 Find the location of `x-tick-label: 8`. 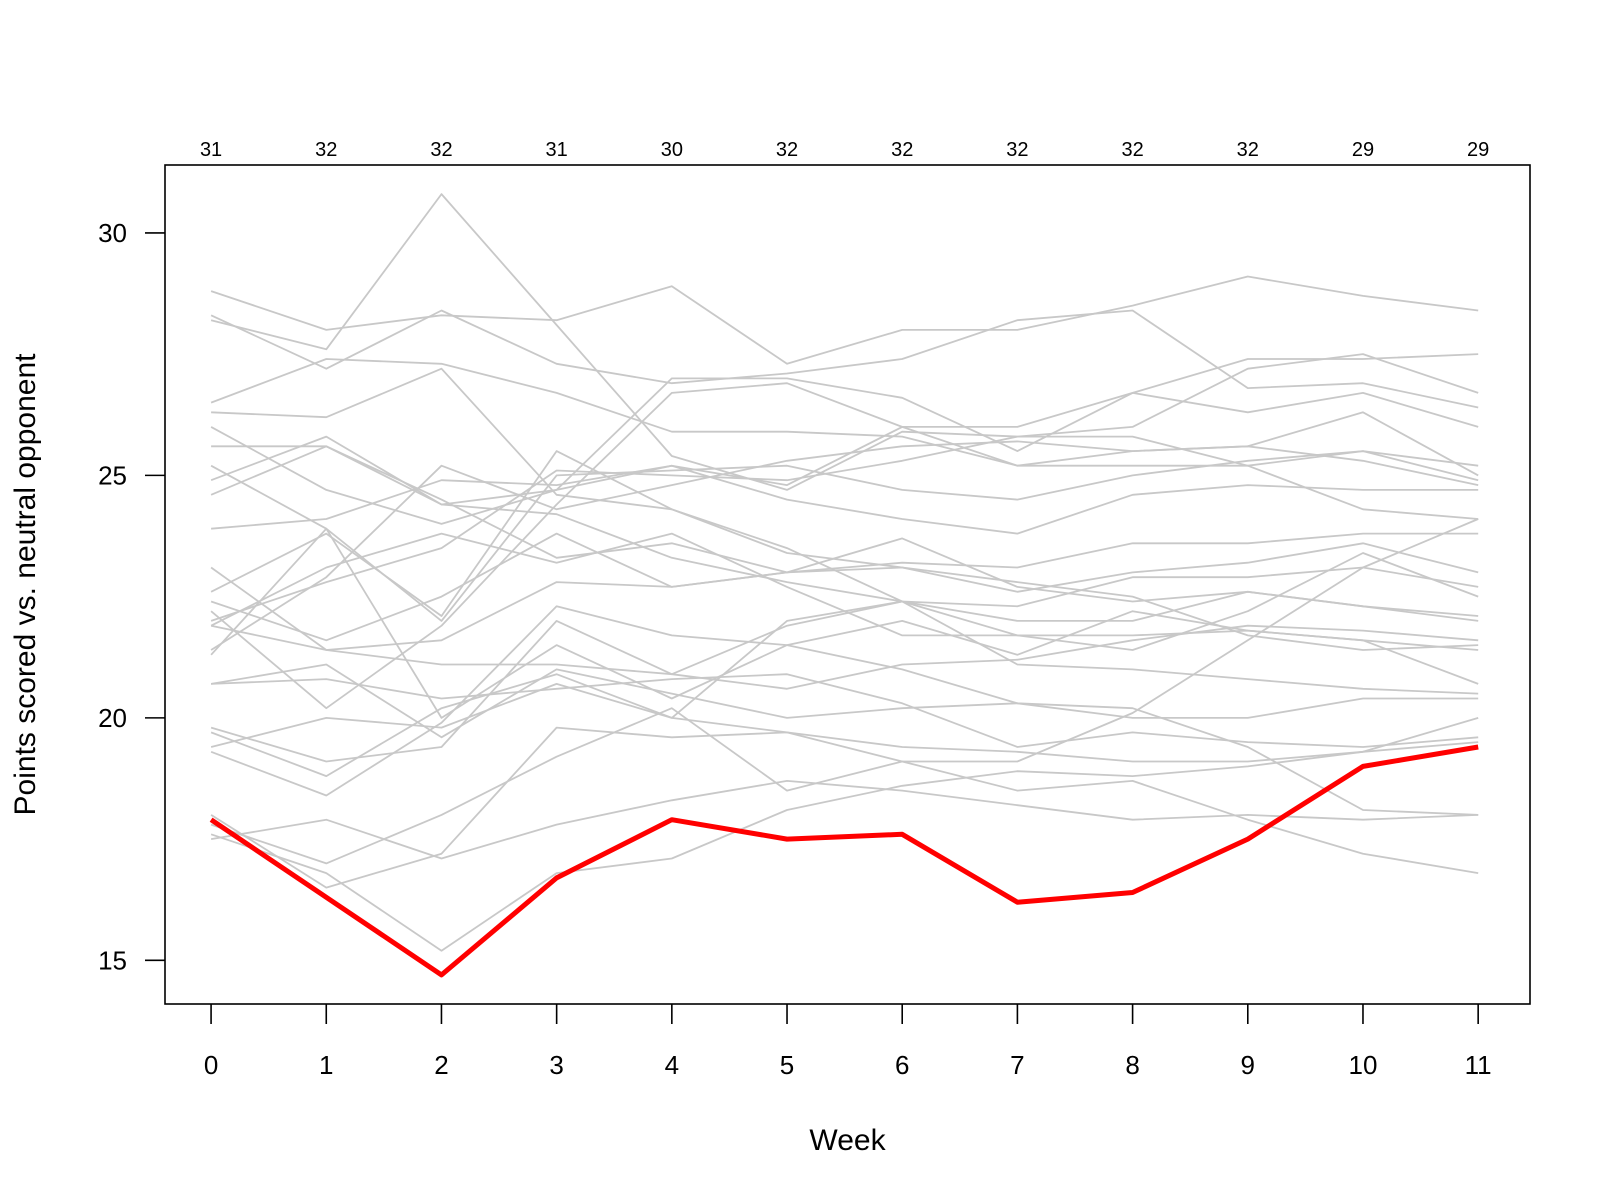

x-tick-label: 8 is located at coordinates (1132, 1065).